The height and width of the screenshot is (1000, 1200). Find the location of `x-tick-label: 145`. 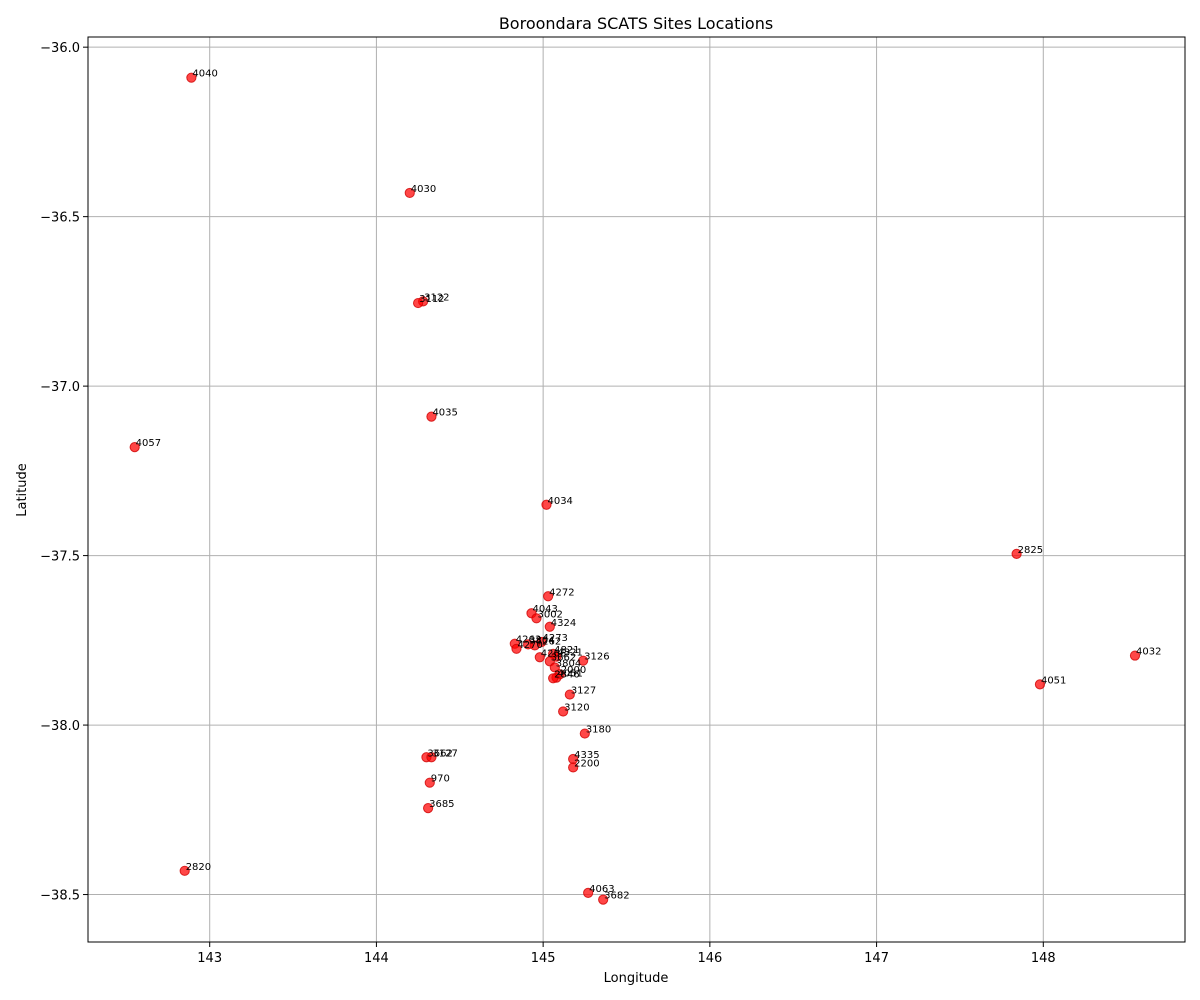

x-tick-label: 145 is located at coordinates (543, 958).